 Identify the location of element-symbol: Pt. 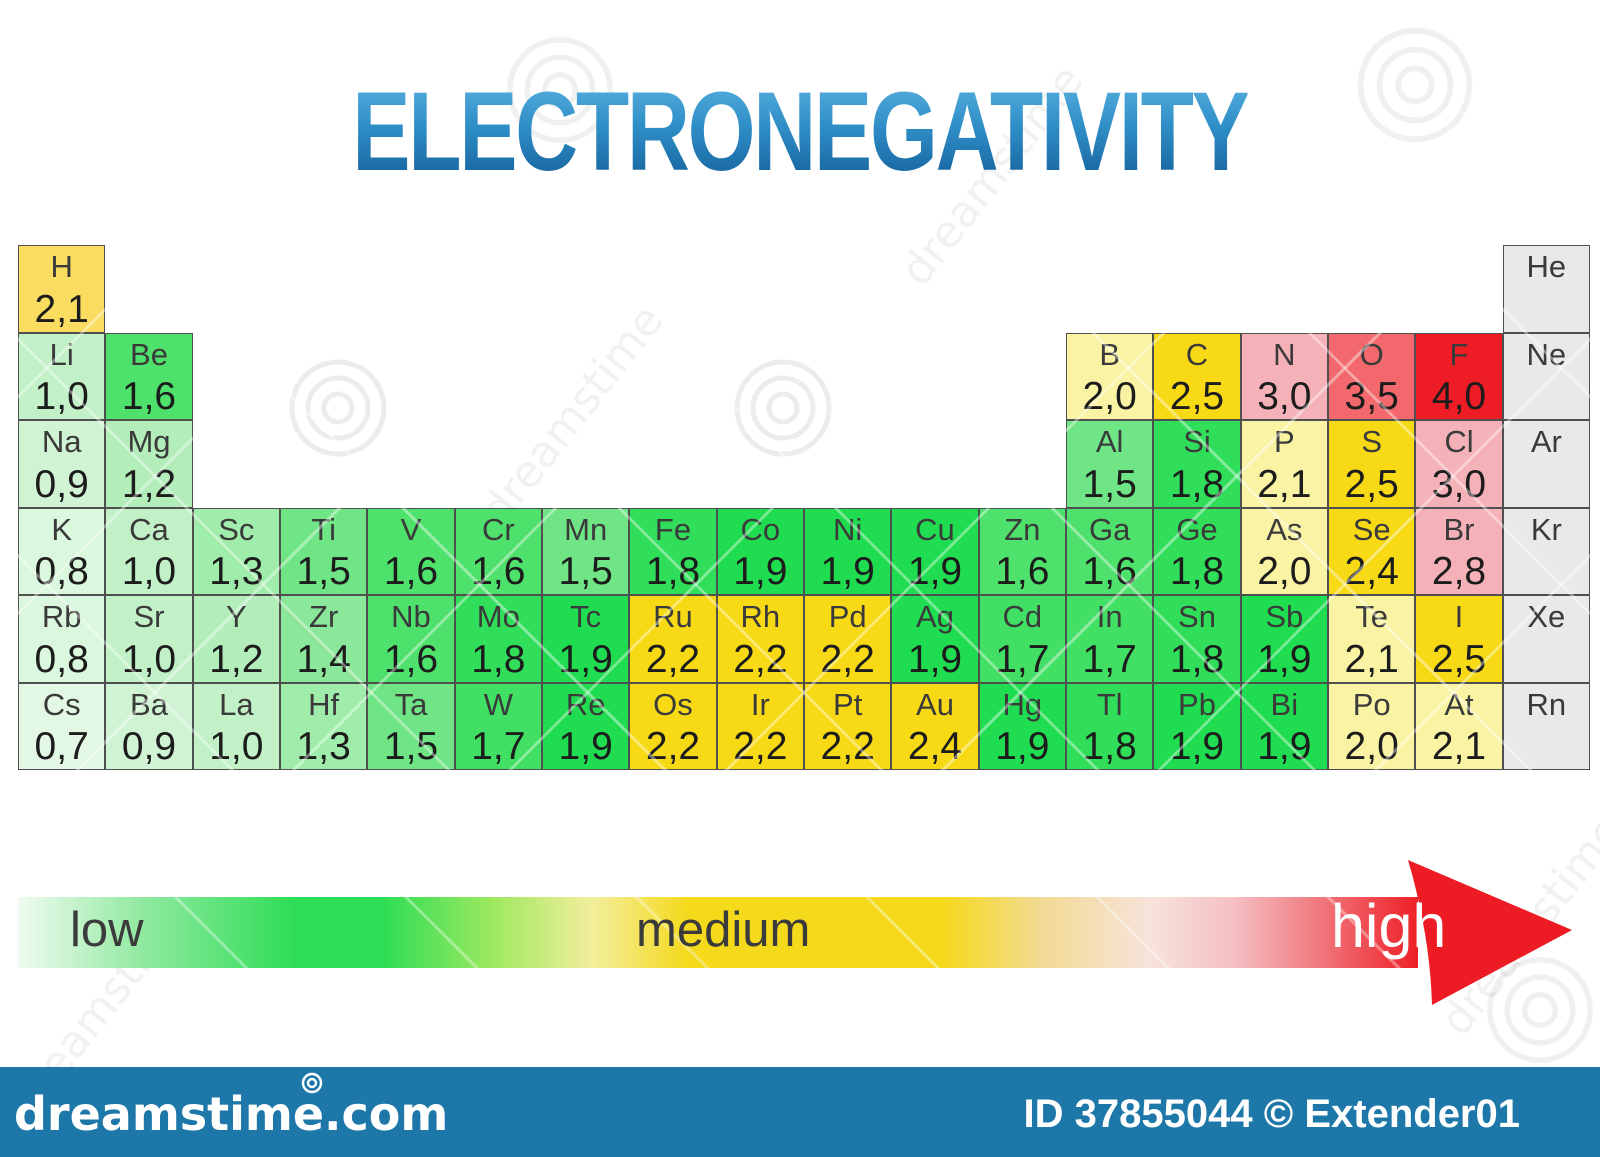
(848, 704).